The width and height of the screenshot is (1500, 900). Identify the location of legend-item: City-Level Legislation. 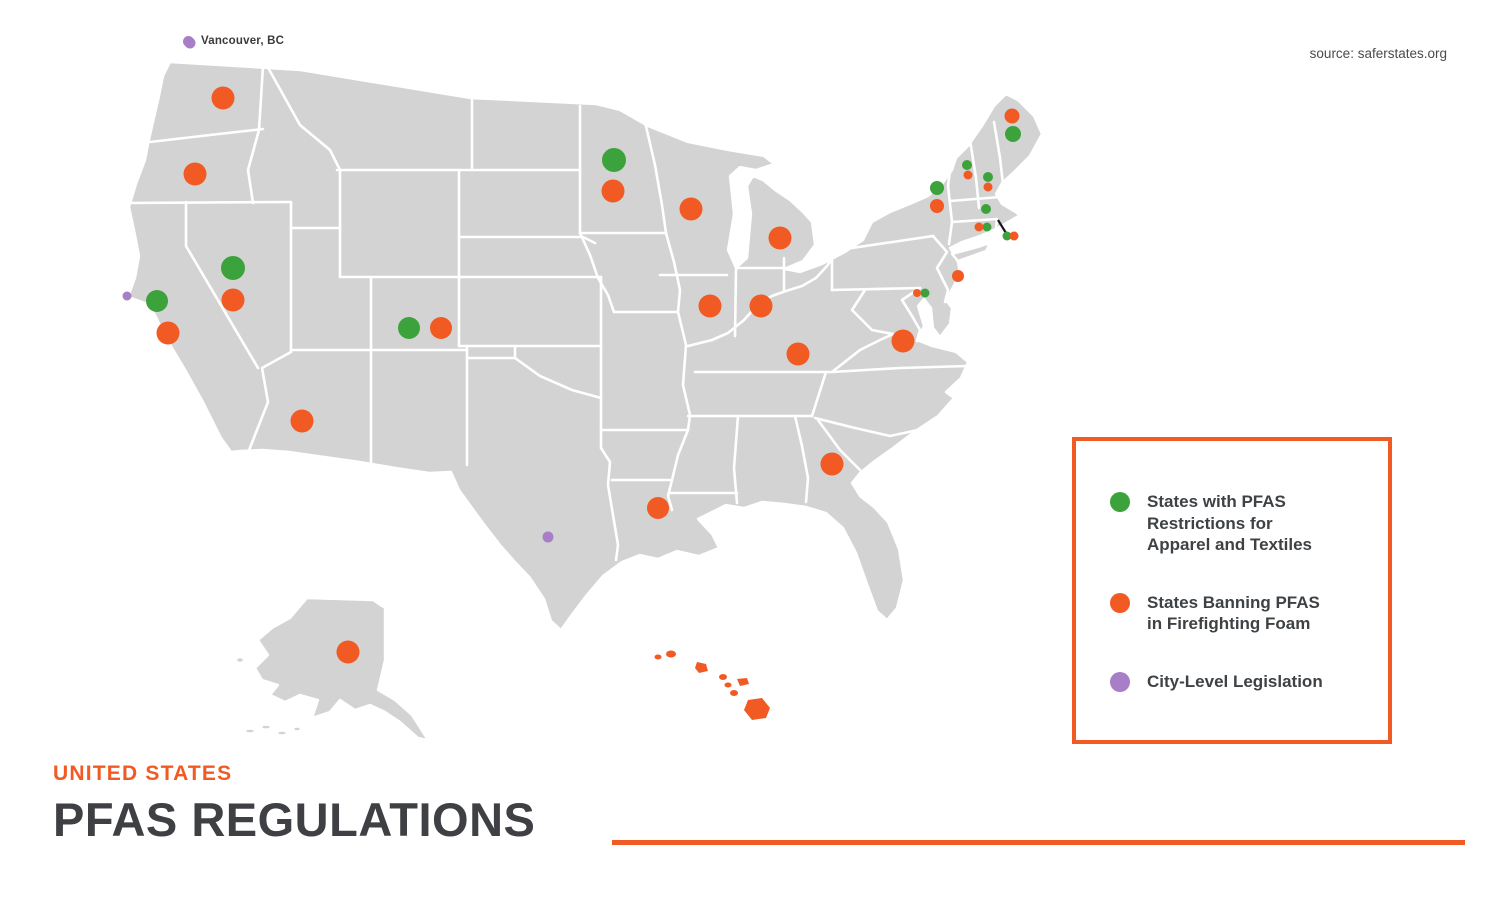
(1249, 682).